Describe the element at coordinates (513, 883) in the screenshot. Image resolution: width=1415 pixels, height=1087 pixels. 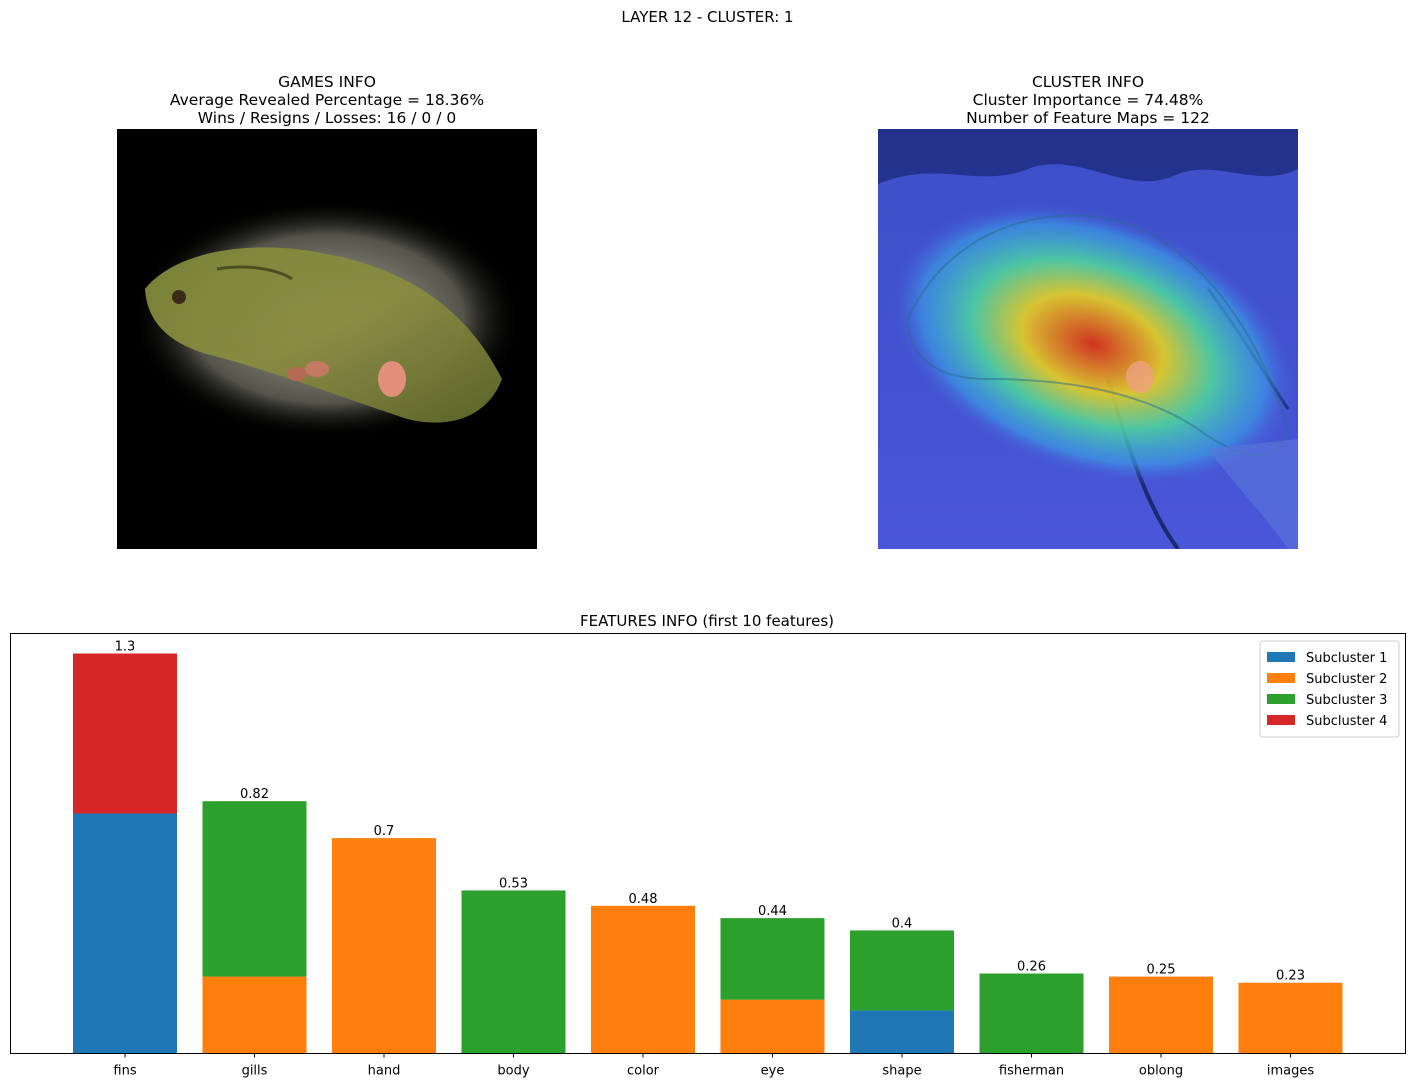
I see `value-label-body: 0.53` at that location.